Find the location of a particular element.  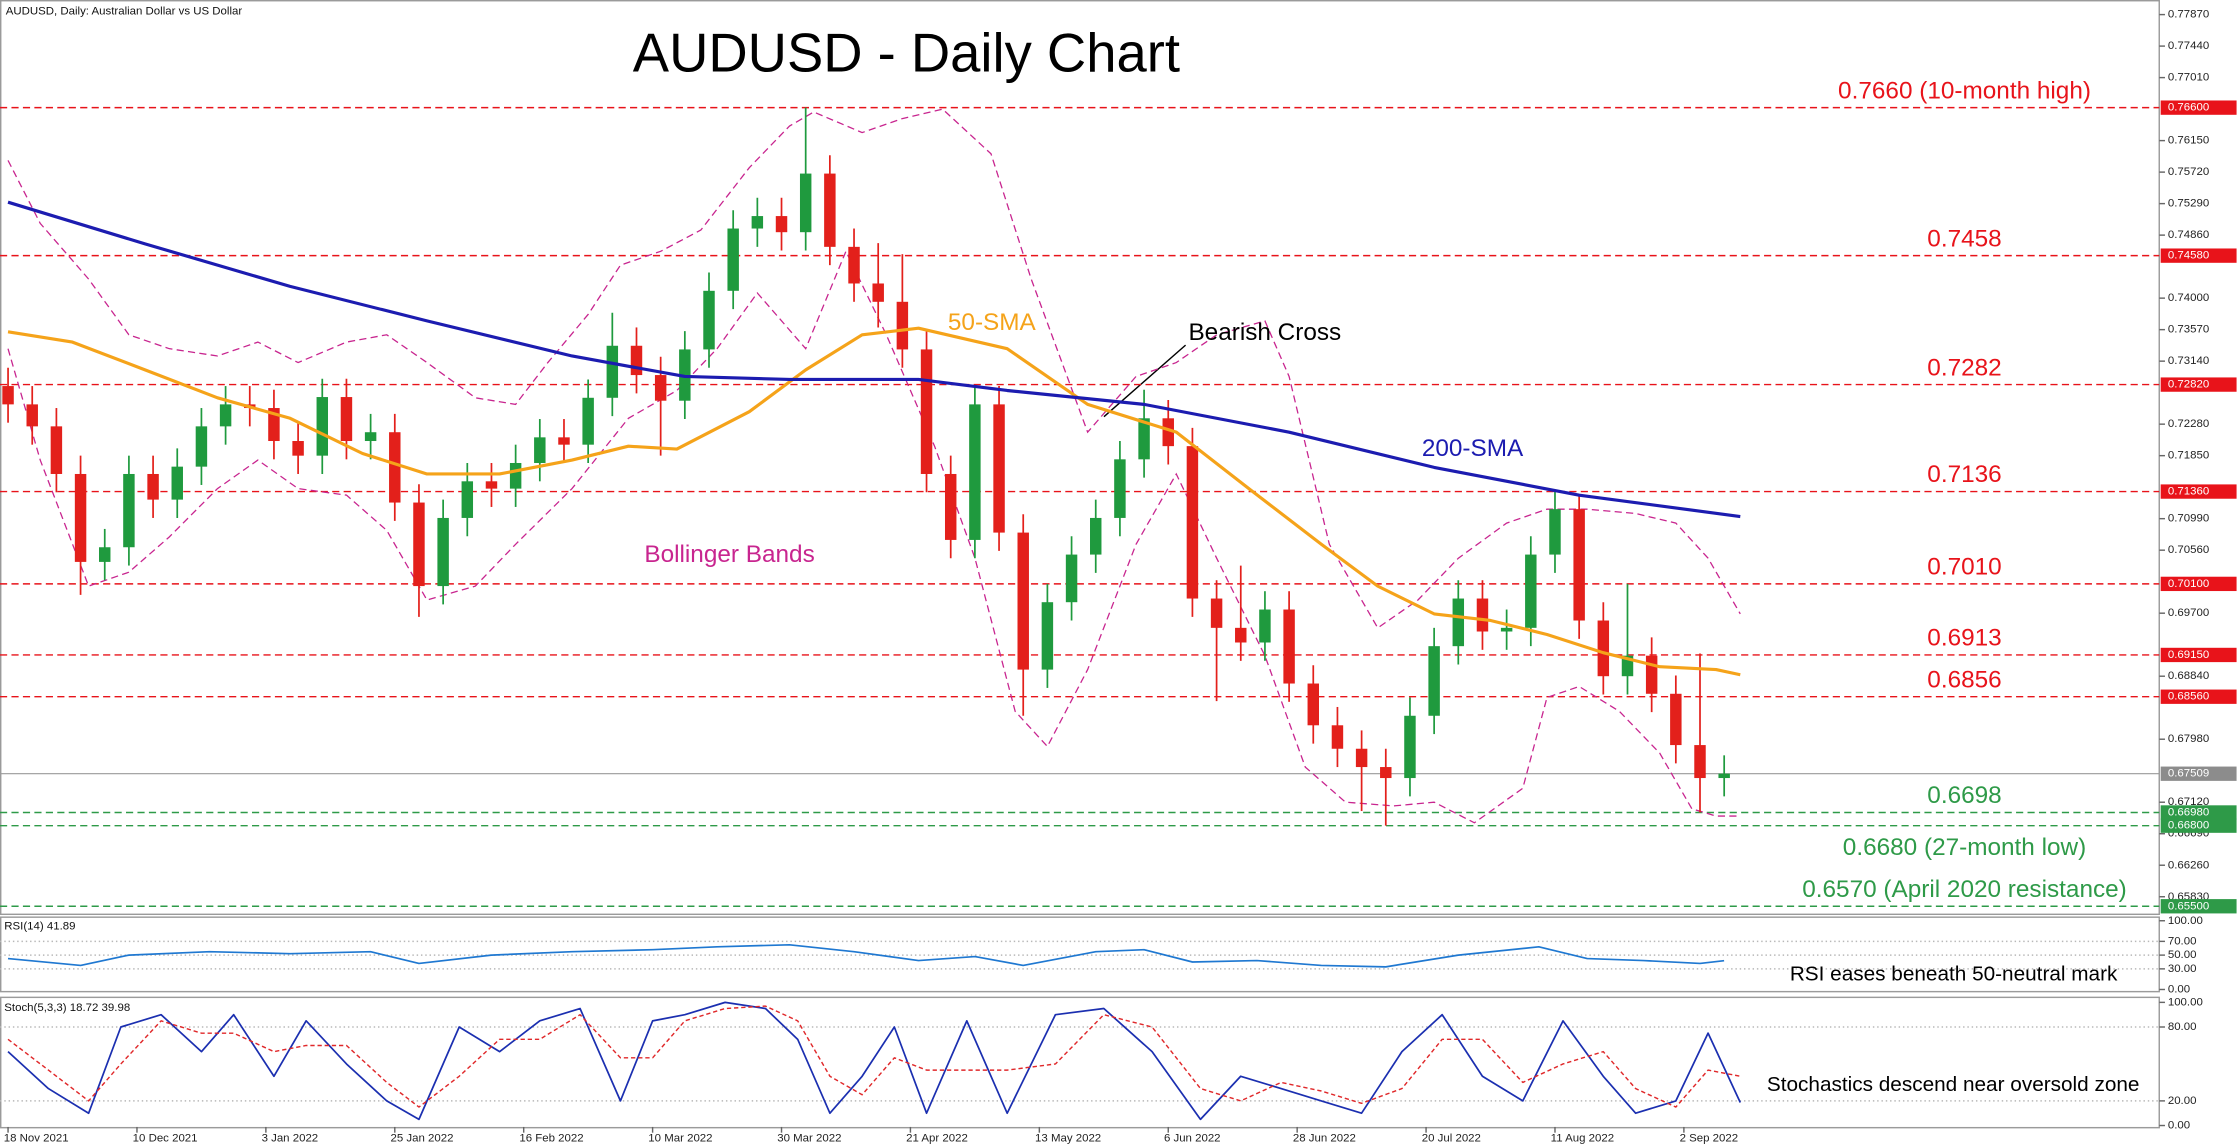

y-tick-label: 30.00 is located at coordinates (2182, 969).